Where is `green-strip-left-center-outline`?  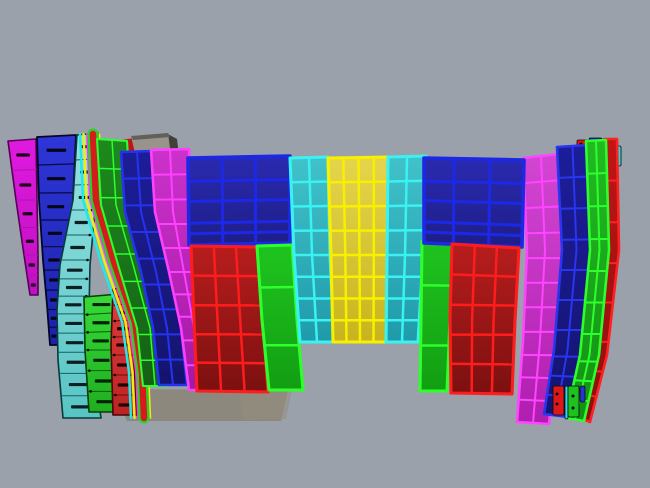 green-strip-left-center-outline is located at coordinates (280, 317).